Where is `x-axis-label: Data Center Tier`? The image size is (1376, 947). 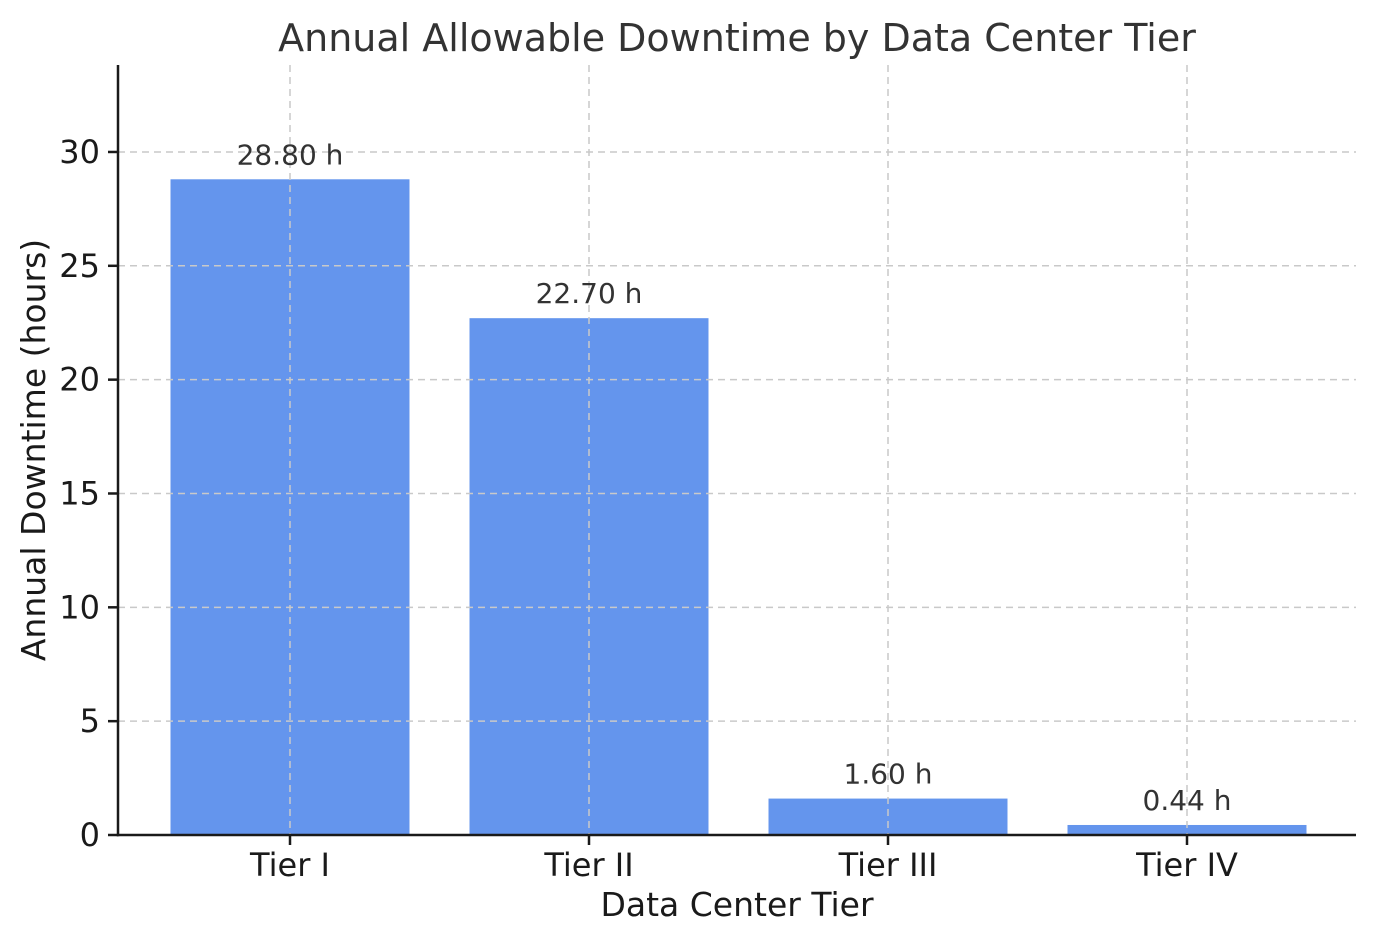
x-axis-label: Data Center Tier is located at coordinates (736, 904).